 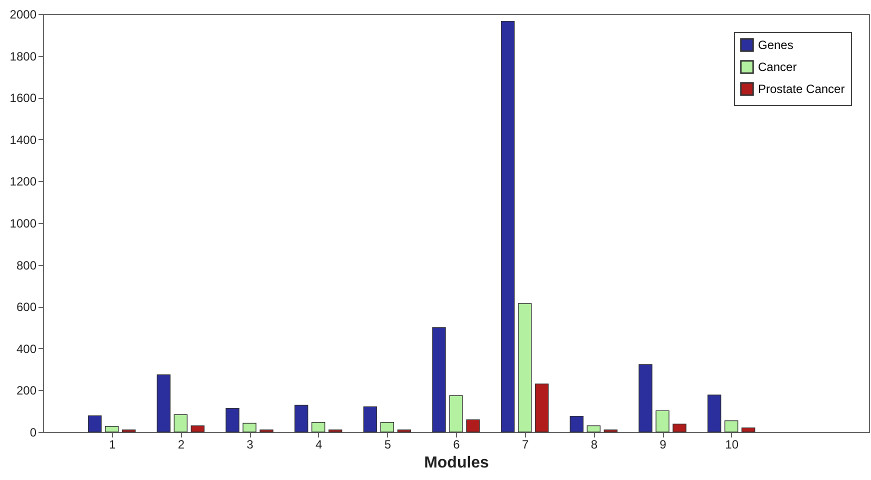 I want to click on y-tick-label: 400, so click(x=26, y=349).